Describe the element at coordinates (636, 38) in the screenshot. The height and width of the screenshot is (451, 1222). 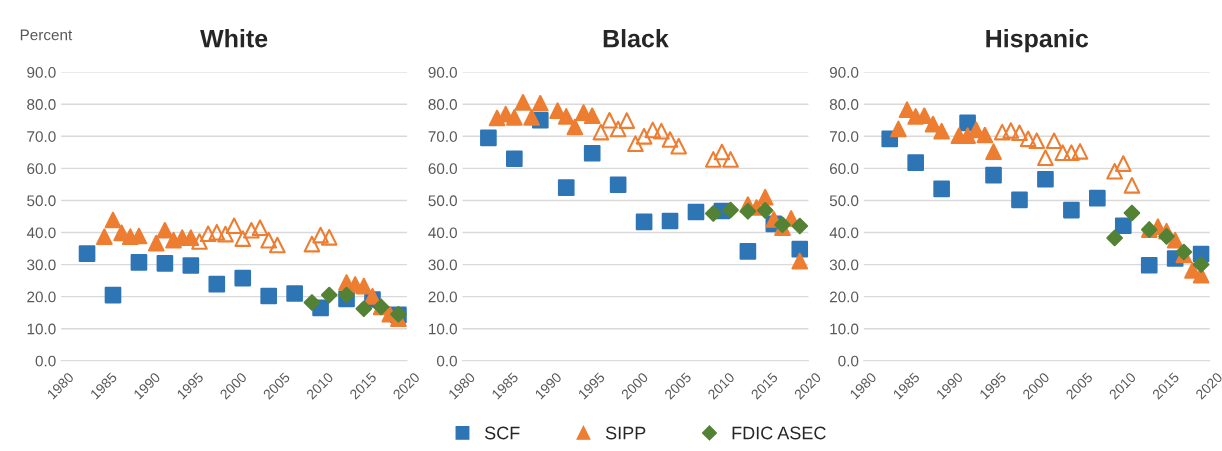
I see `chart-title: Black` at that location.